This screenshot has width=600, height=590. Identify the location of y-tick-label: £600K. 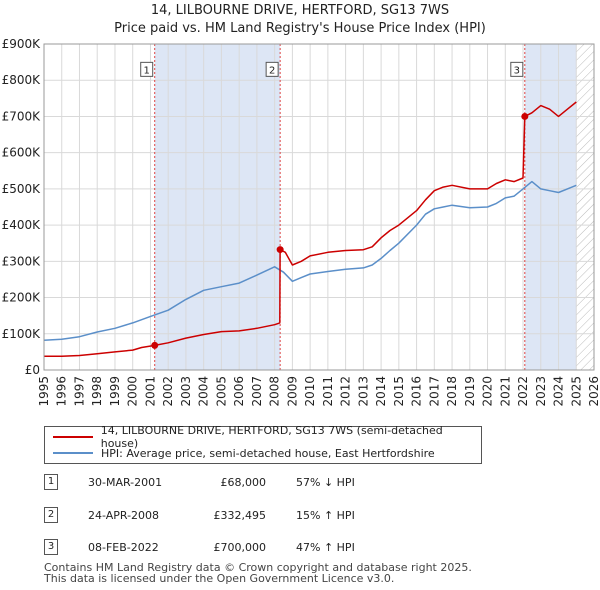
(22, 153).